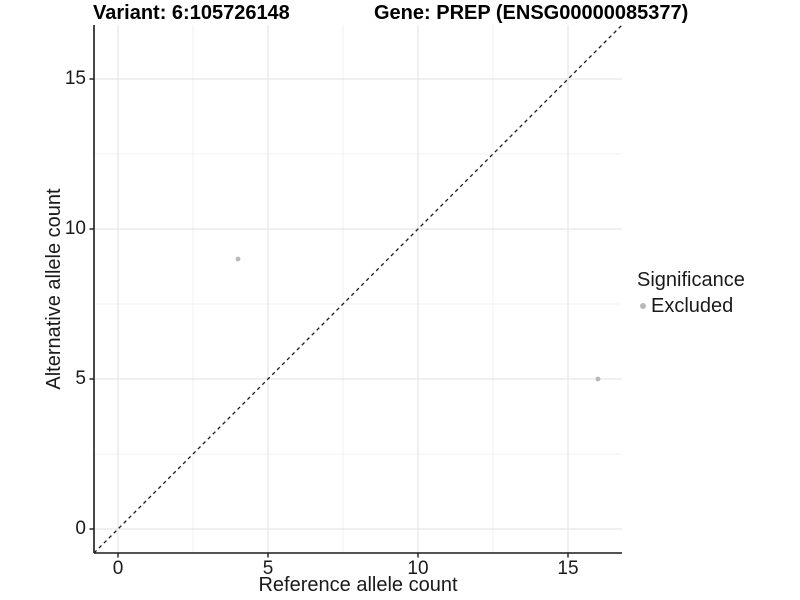 This screenshot has height=600, width=800. I want to click on x-tick-label: 0, so click(118, 568).